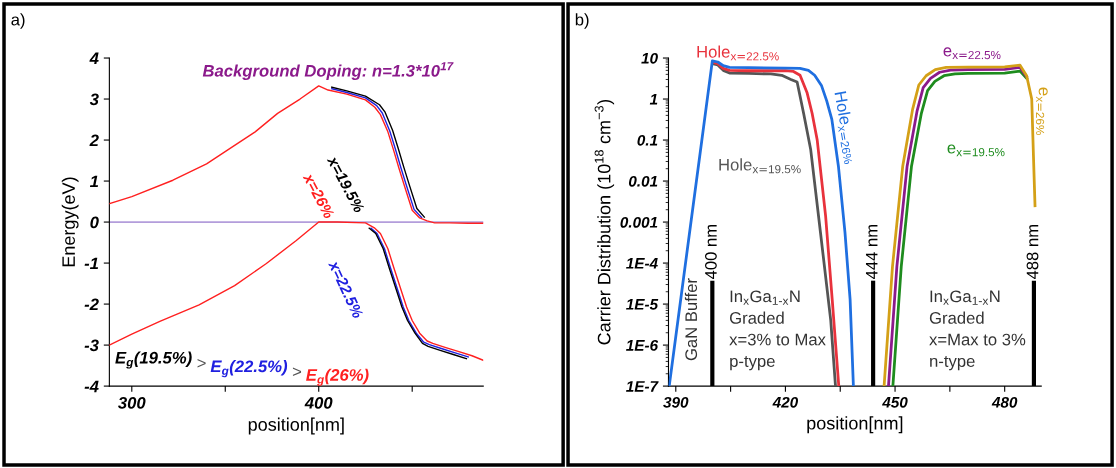 The width and height of the screenshot is (1116, 468). What do you see at coordinates (604, 222) in the screenshot?
I see `y-axis-title: Carrier Distribution (10$^{18}$ cm$^{−3}$)` at bounding box center [604, 222].